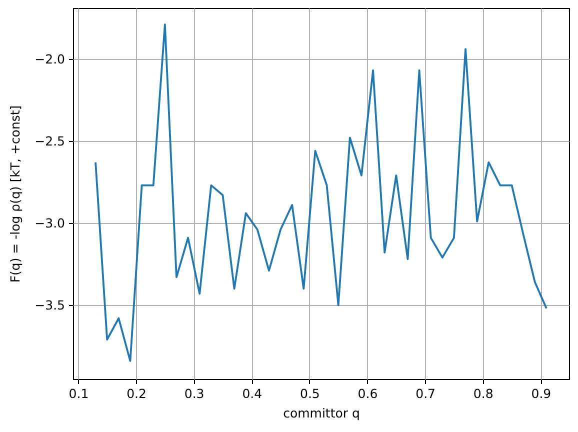 This screenshot has height=432, width=578. What do you see at coordinates (49, 140) in the screenshot?
I see `y-tick-label: −2.5` at bounding box center [49, 140].